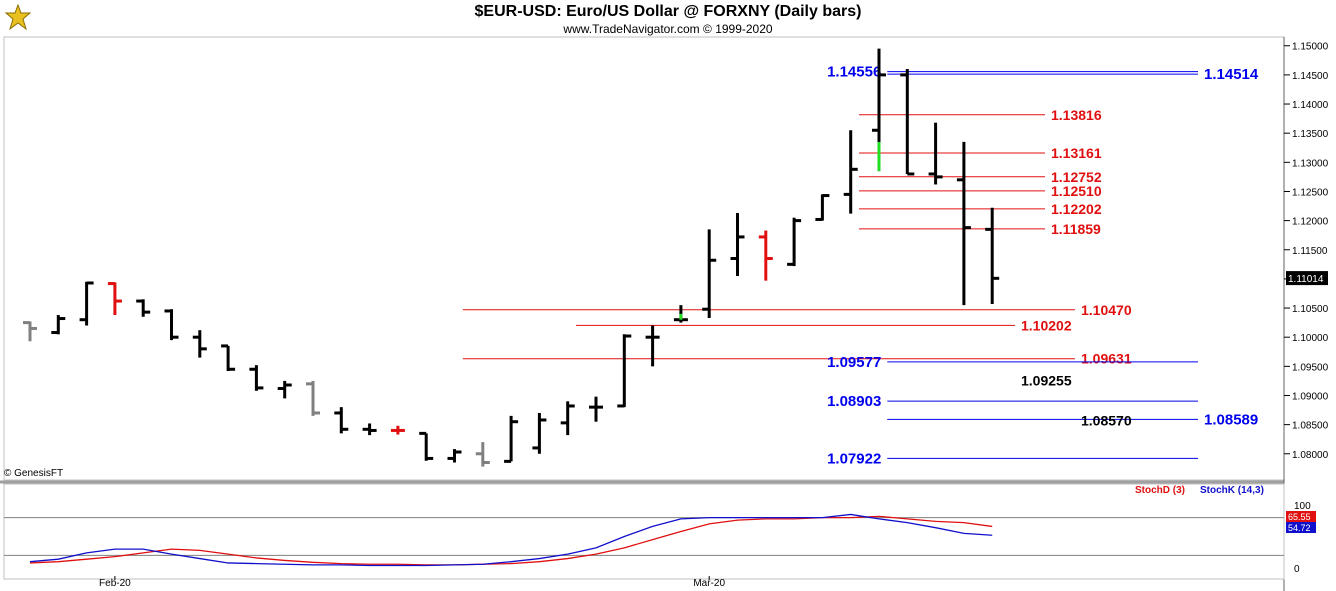 This screenshot has height=591, width=1336. Describe the element at coordinates (854, 362) in the screenshot. I see `level-label: 1.09577` at that location.